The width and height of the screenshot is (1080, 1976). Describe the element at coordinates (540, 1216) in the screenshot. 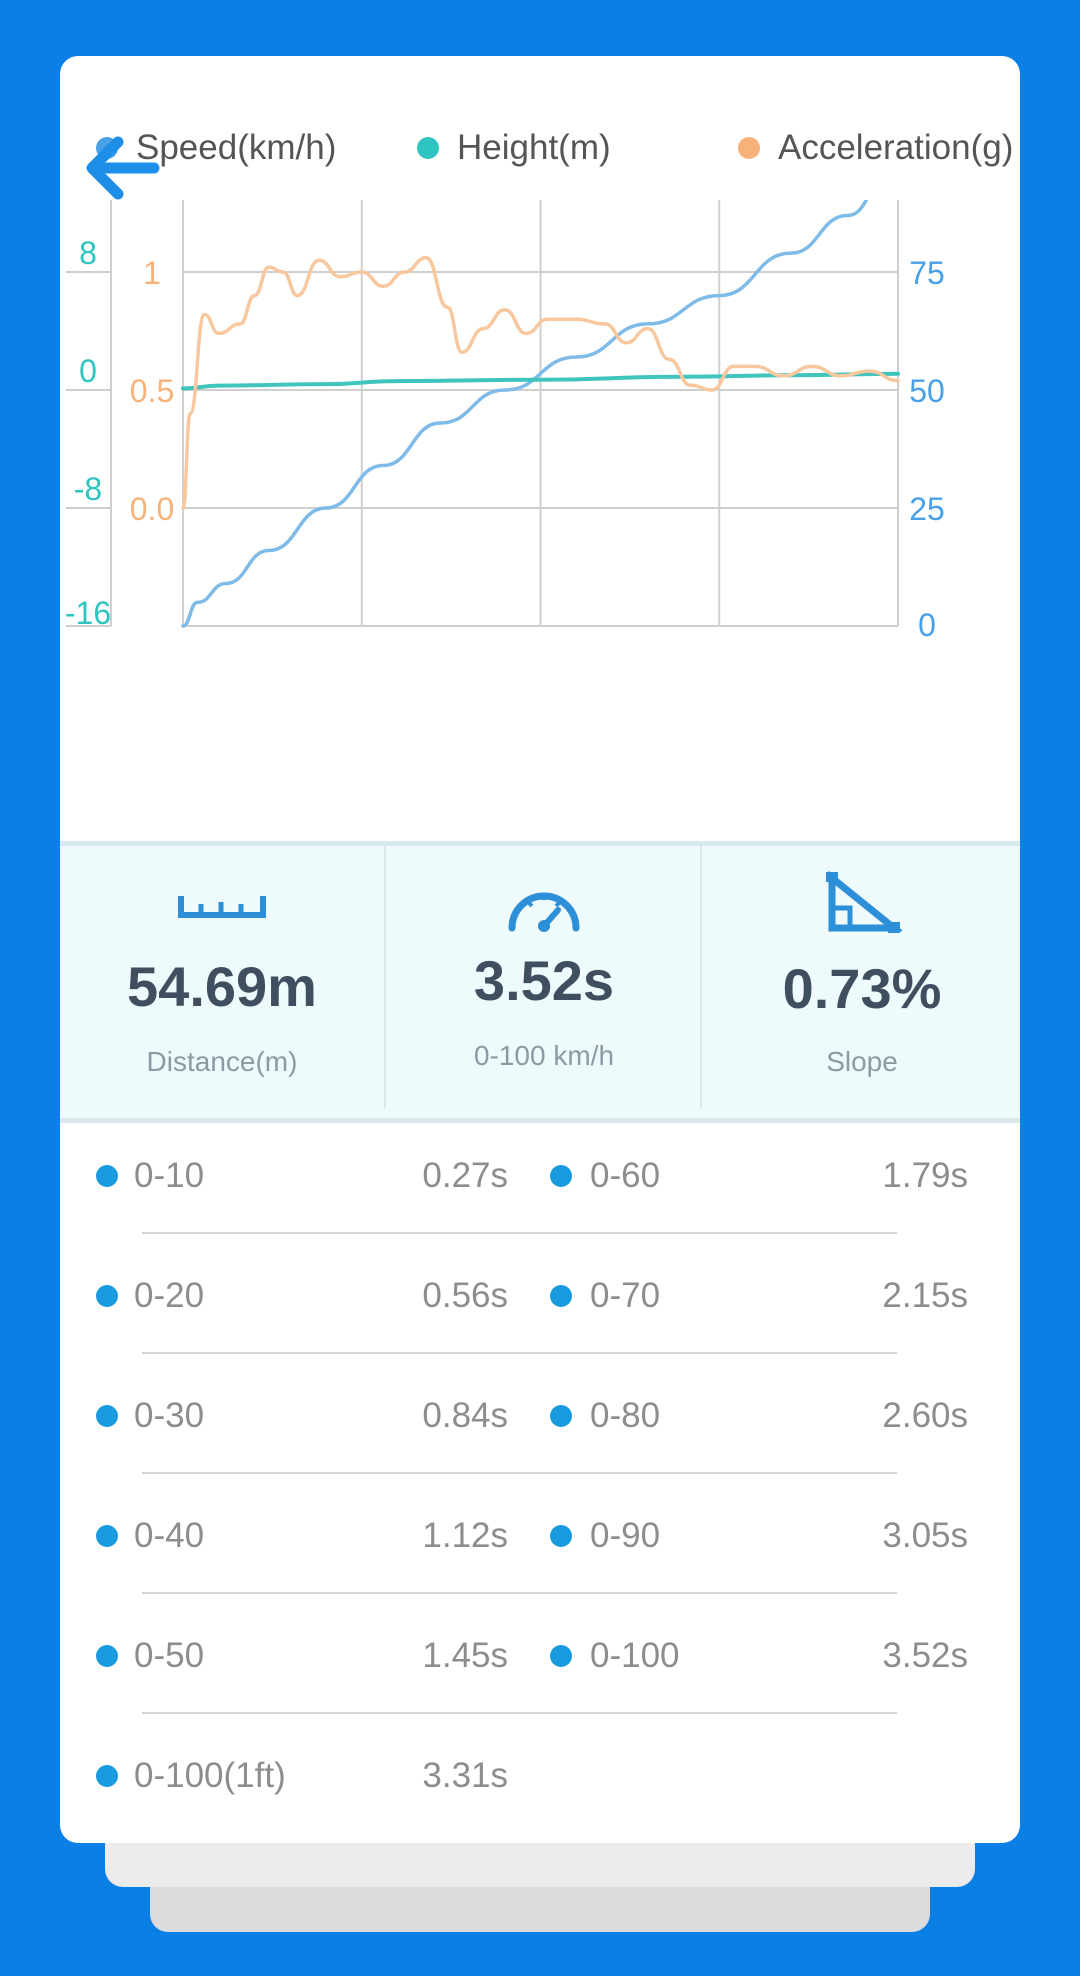

I see `split-row: 0-10 0.27s 0-60 1.79s` at that location.